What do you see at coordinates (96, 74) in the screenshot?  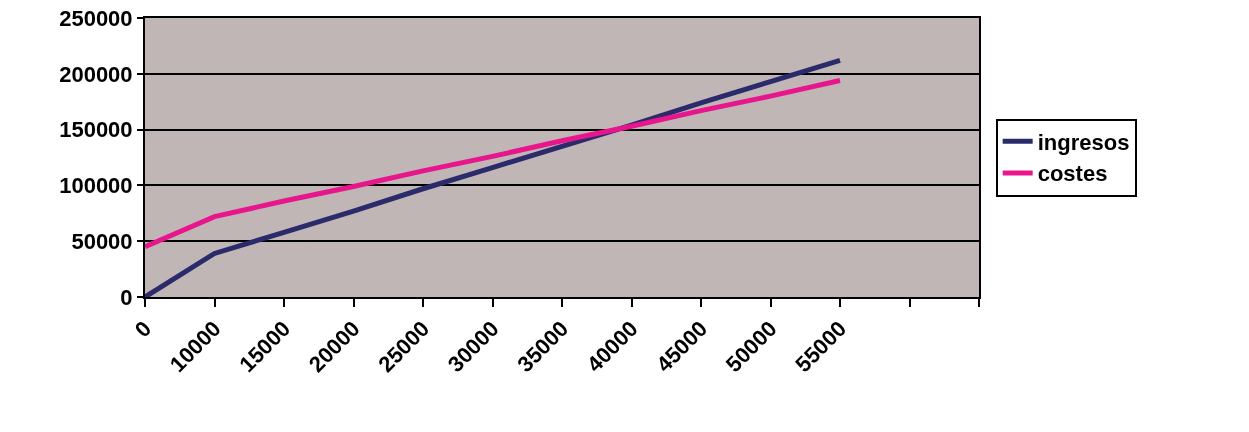 I see `y-tick-label: 200000` at bounding box center [96, 74].